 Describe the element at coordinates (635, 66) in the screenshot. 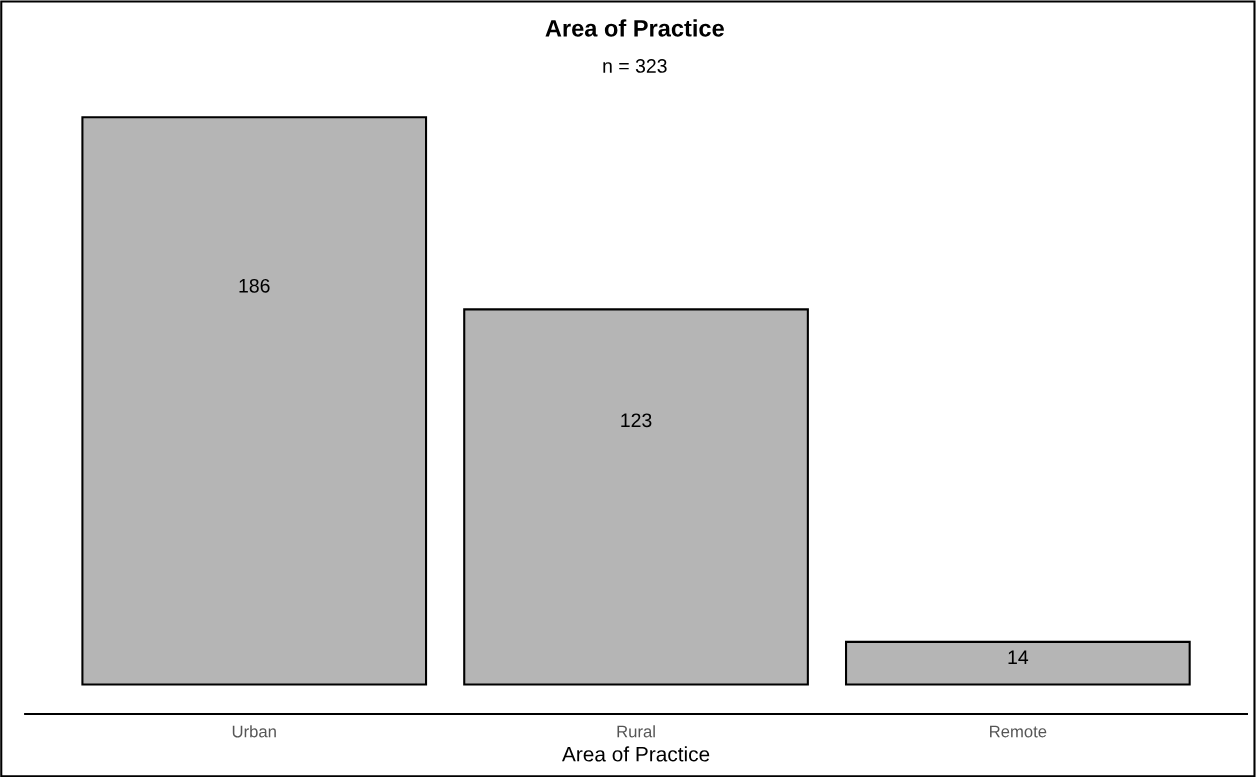

I see `chart-subtitle: n = 323` at that location.